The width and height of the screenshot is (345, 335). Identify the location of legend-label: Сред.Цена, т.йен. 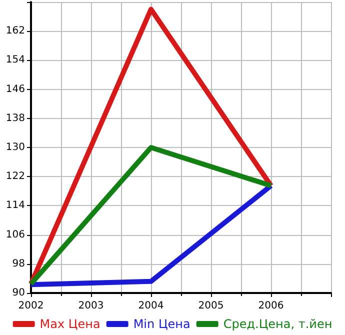
(277, 324).